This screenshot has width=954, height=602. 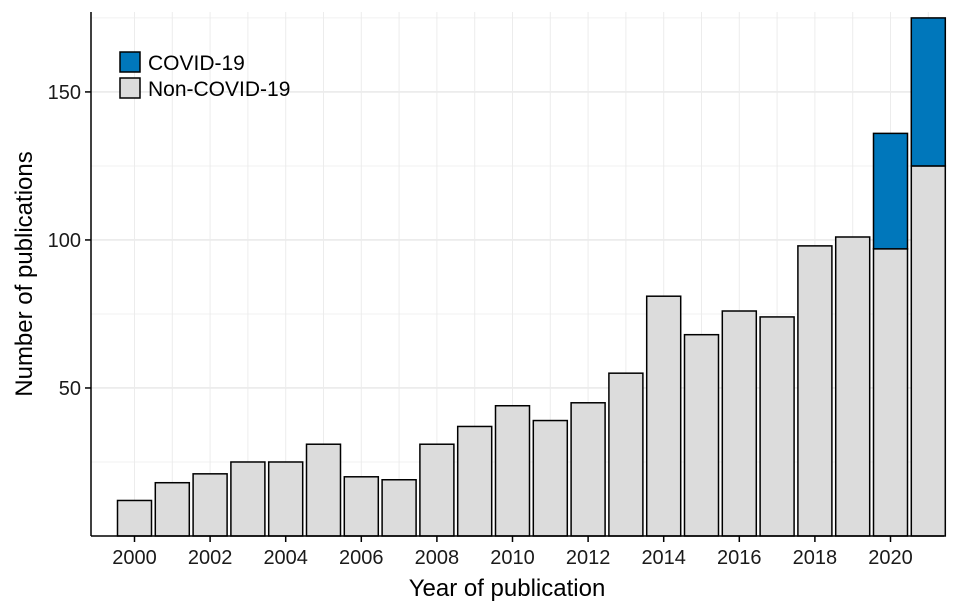 I want to click on x-tick-label: 2002, so click(x=210, y=558).